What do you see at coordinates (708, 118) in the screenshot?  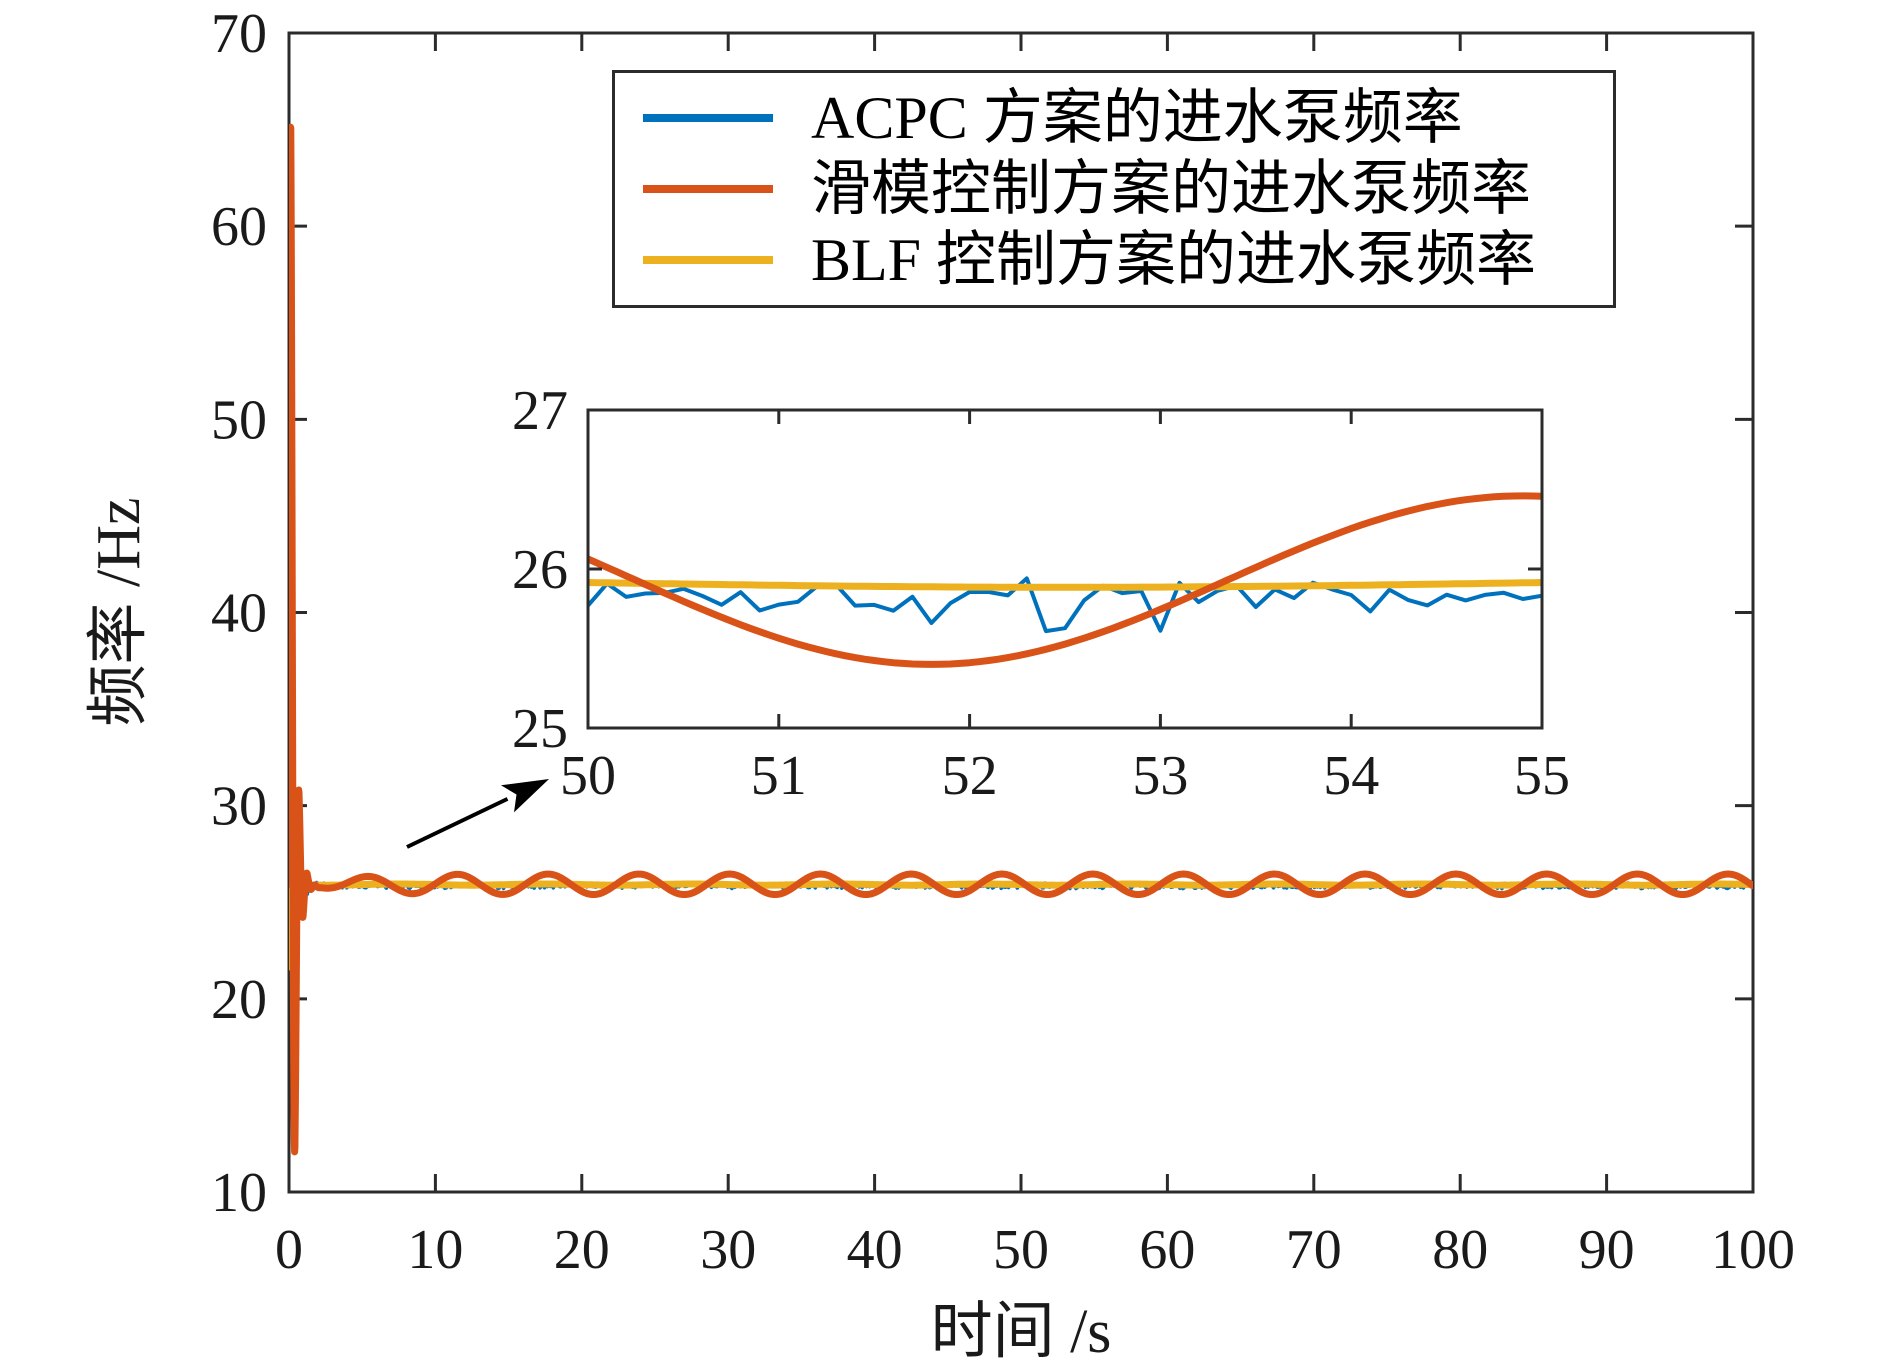 I see `legend-line-sample-acpc` at bounding box center [708, 118].